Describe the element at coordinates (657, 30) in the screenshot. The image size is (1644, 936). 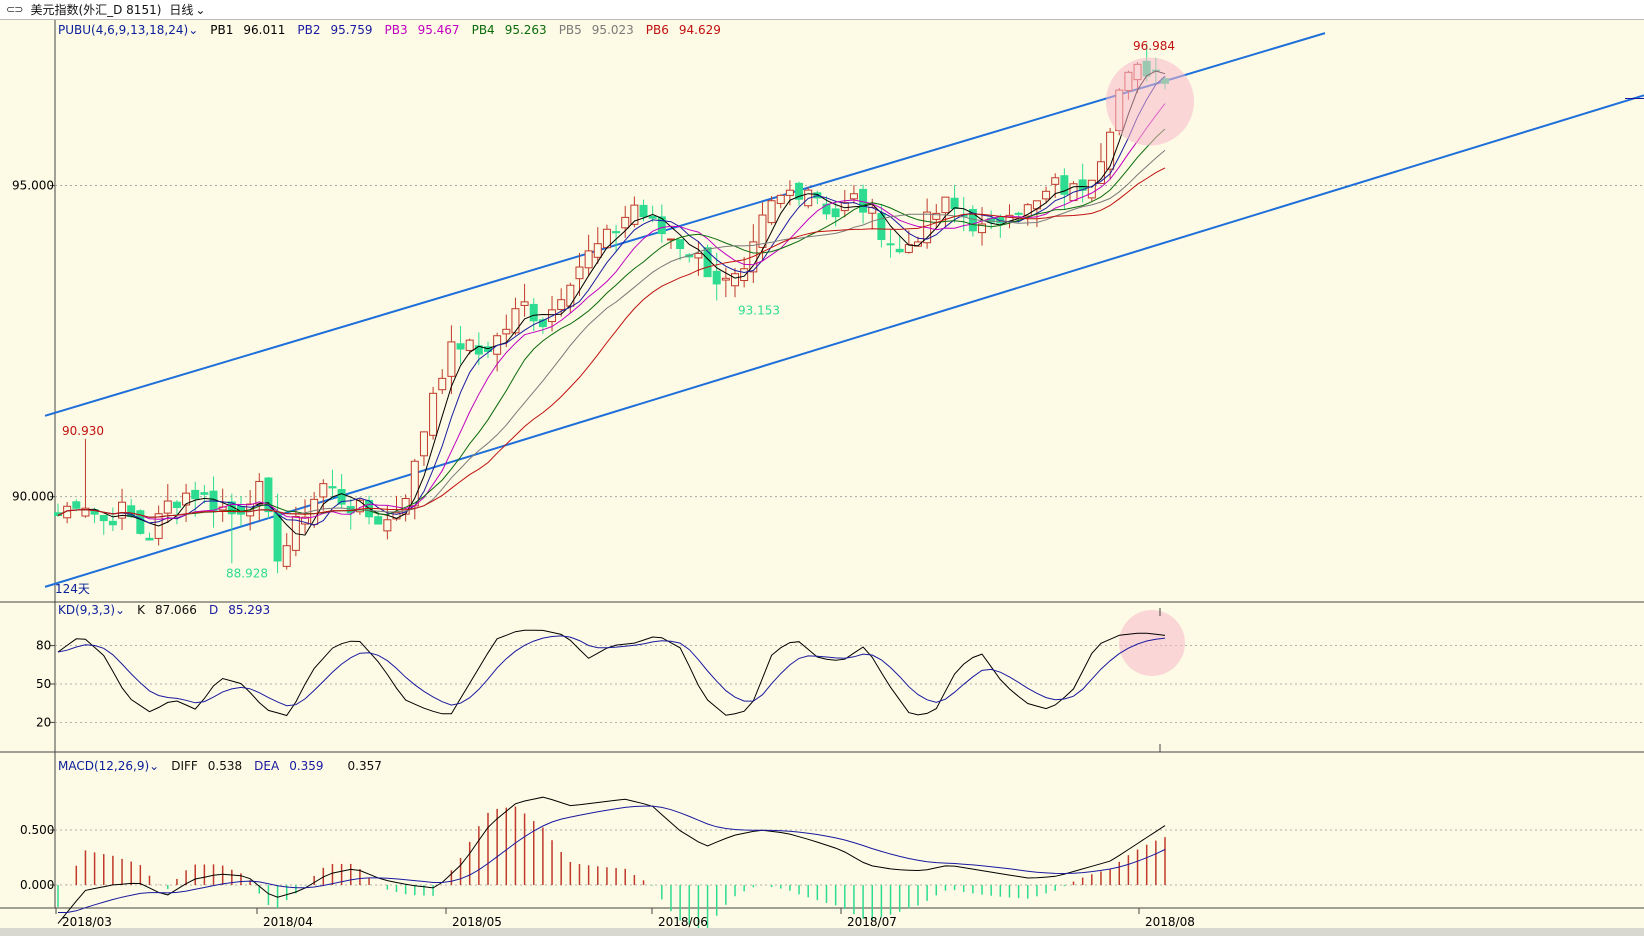
I see `pb6-label: PB6` at that location.